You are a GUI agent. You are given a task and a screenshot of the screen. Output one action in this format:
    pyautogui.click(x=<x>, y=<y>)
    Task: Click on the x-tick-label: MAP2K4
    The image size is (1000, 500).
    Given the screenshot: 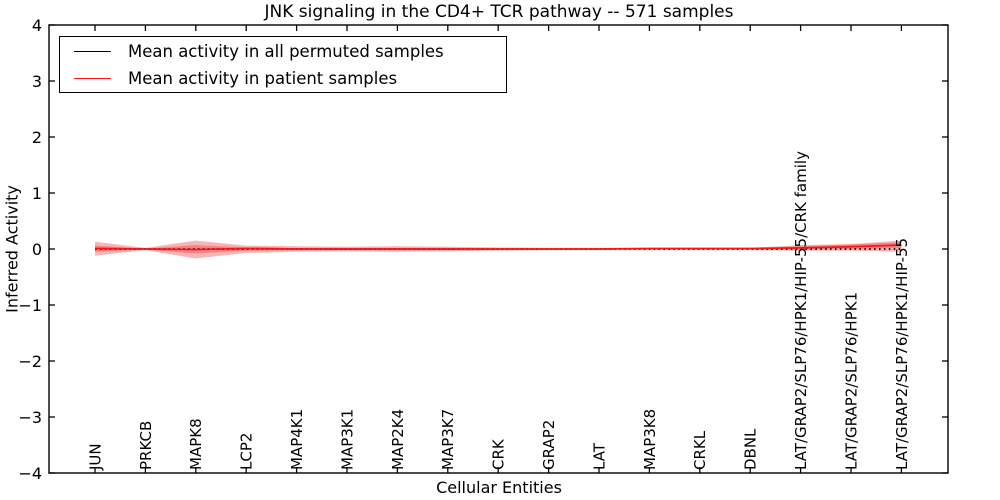 What is the action you would take?
    pyautogui.click(x=398, y=439)
    